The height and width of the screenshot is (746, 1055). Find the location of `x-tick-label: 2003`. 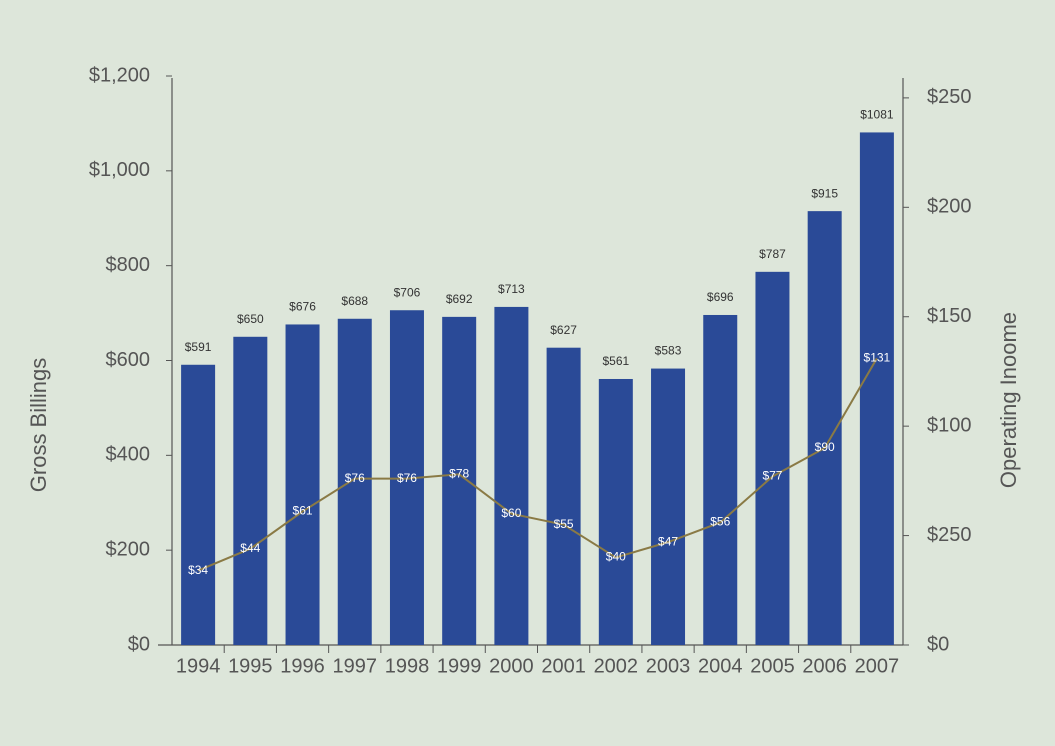

x-tick-label: 2003 is located at coordinates (668, 666).